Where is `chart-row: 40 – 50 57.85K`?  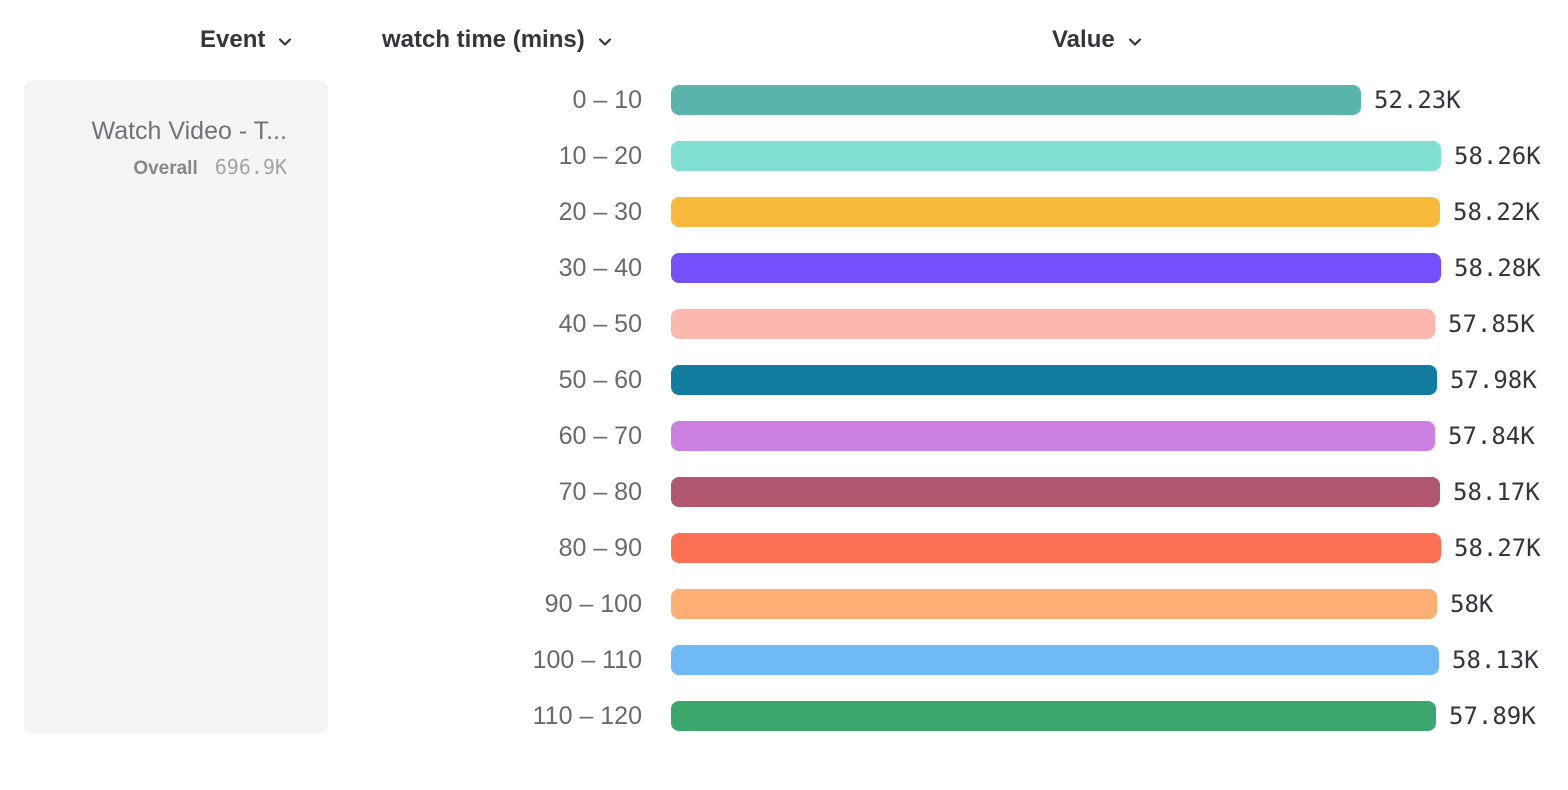
chart-row: 40 – 50 57.85K is located at coordinates (784, 324).